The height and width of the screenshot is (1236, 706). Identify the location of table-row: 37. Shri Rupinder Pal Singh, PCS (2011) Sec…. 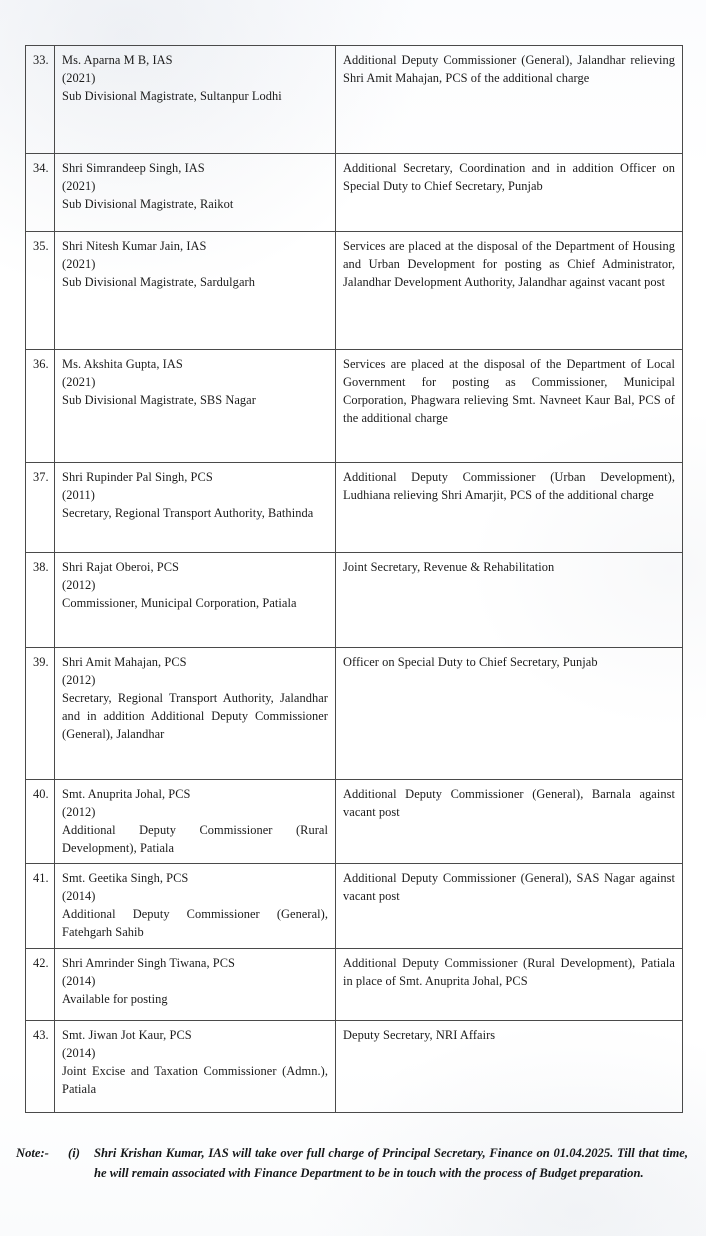
(354, 507).